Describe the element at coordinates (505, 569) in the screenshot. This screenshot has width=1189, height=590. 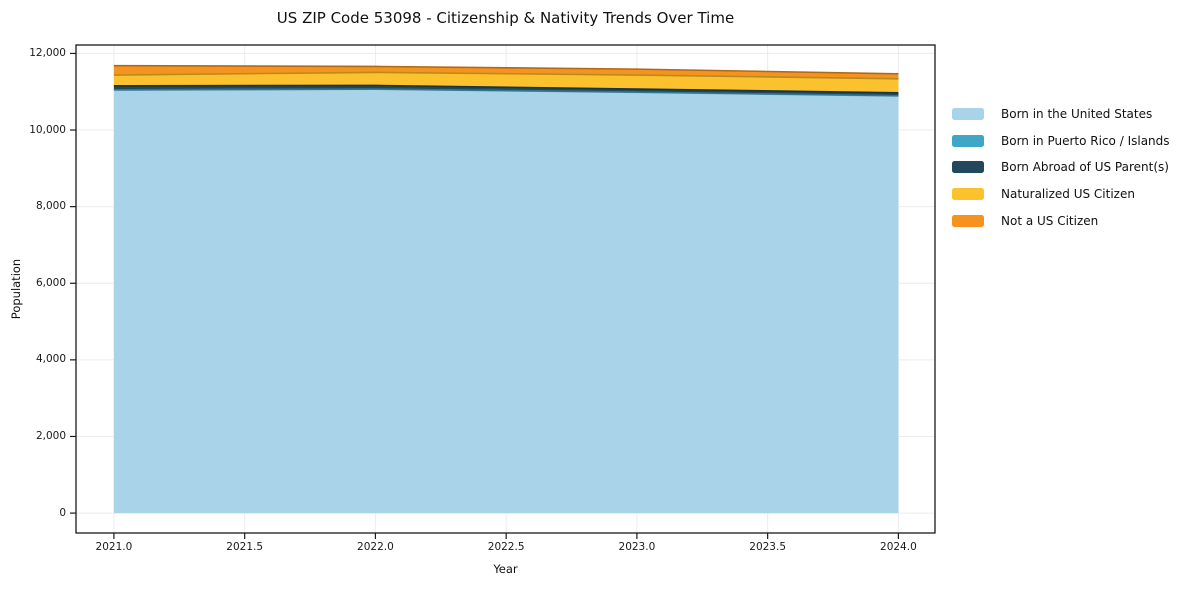
I see `x-axis-label: Year` at that location.